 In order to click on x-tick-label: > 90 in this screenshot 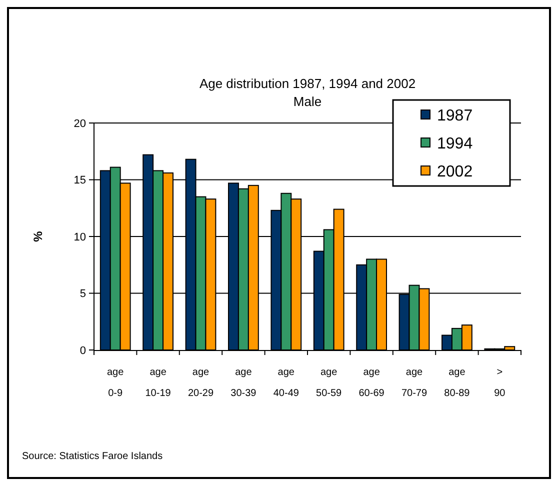, I will do `click(500, 383)`.